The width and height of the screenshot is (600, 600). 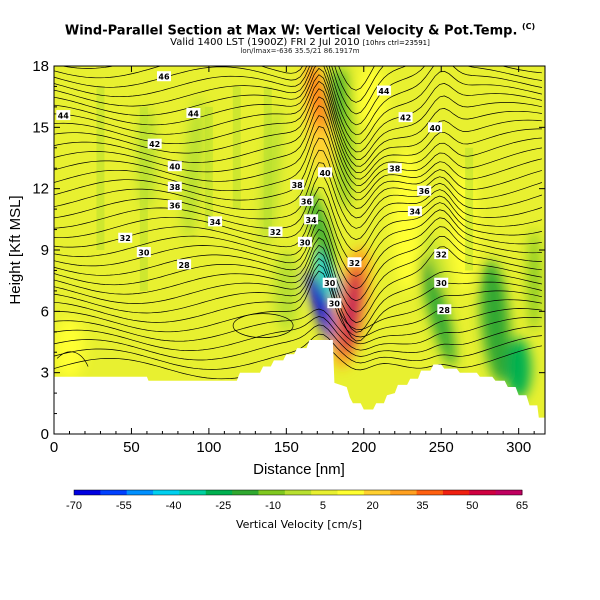 What do you see at coordinates (299, 469) in the screenshot?
I see `x-axis-label: Distance [nm]` at bounding box center [299, 469].